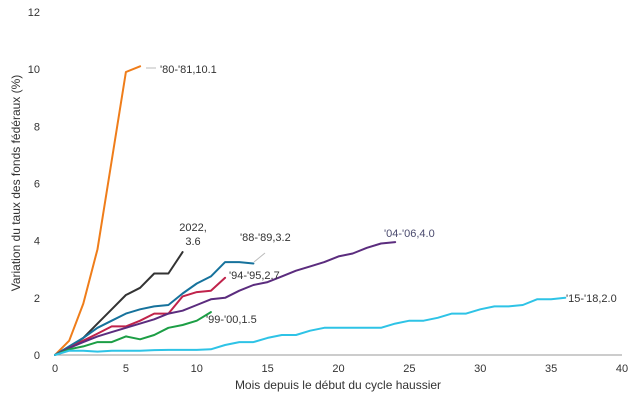 Image resolution: width=640 pixels, height=405 pixels. I want to click on series-end-label: '04-'06,4.0, so click(409, 234).